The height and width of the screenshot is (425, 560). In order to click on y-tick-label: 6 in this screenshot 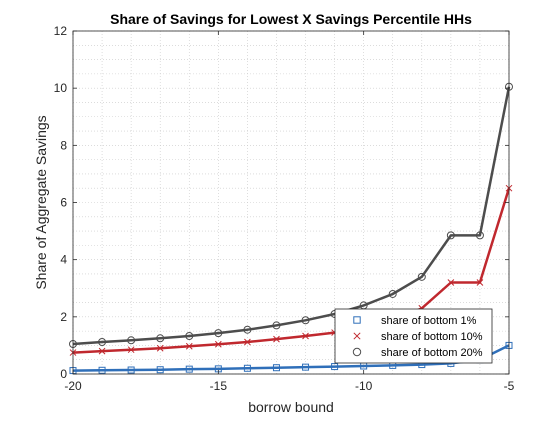, I will do `click(63, 203)`.